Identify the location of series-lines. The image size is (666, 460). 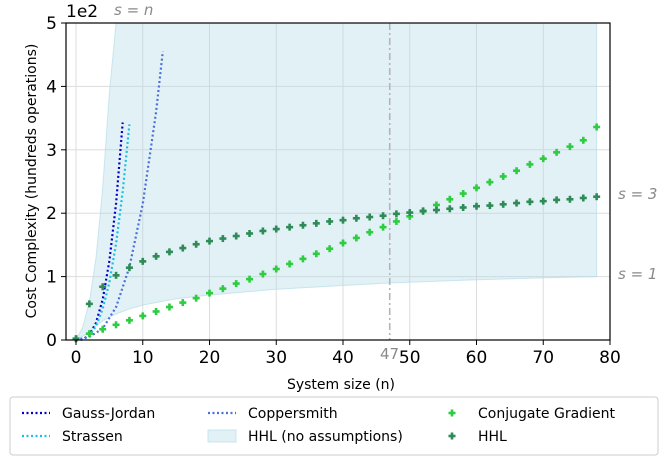
(119, 196).